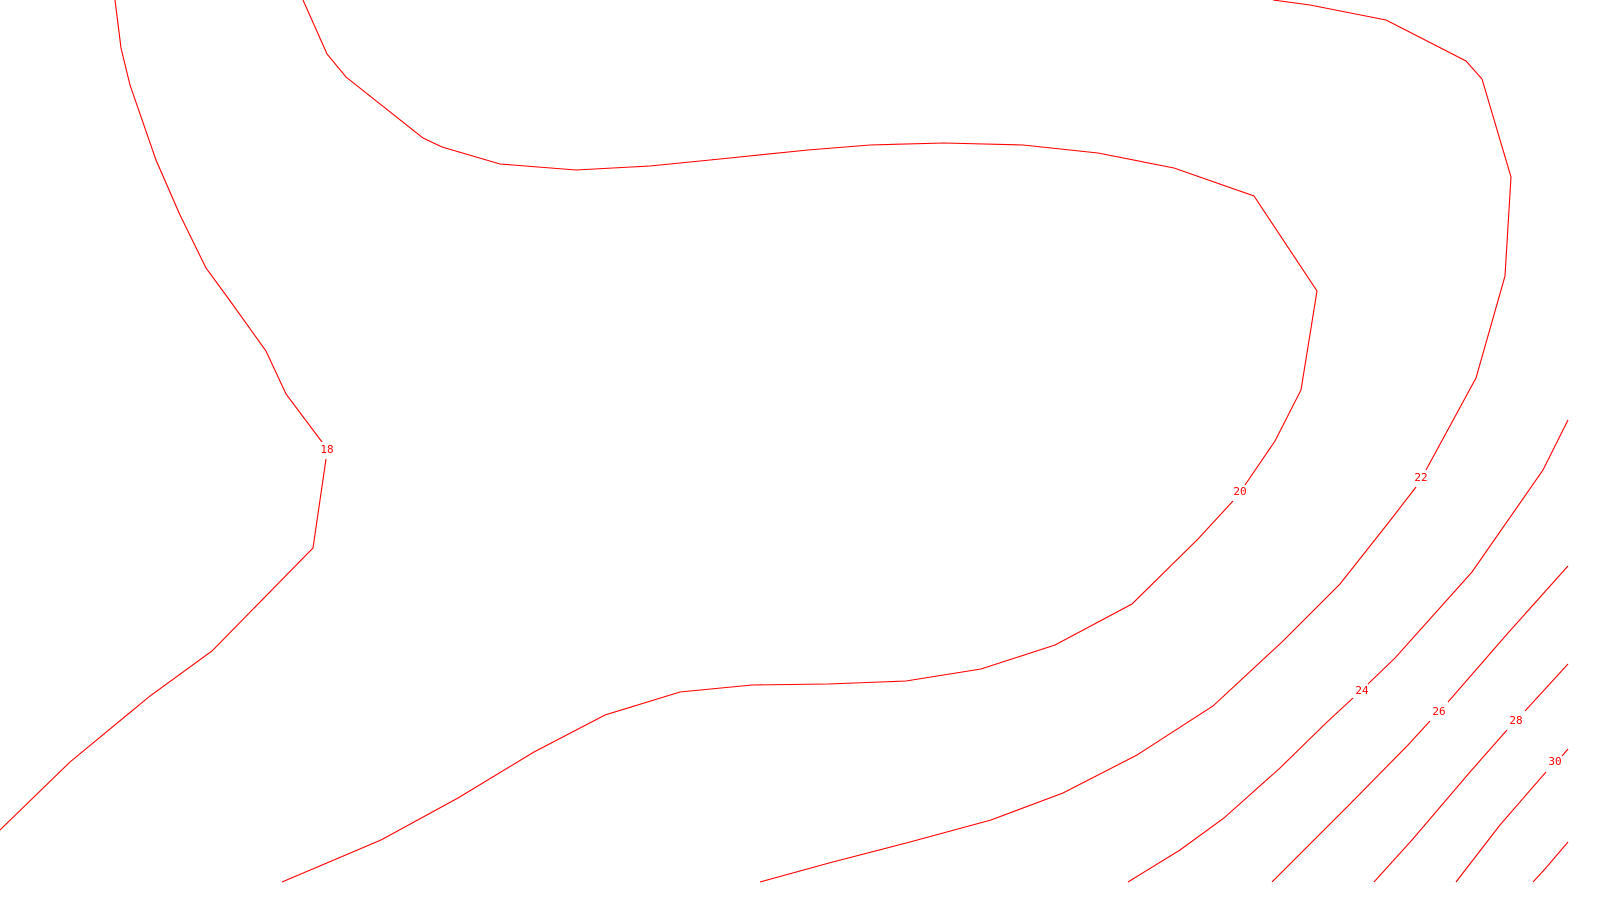  I want to click on contour-label-26: 26, so click(1438, 711).